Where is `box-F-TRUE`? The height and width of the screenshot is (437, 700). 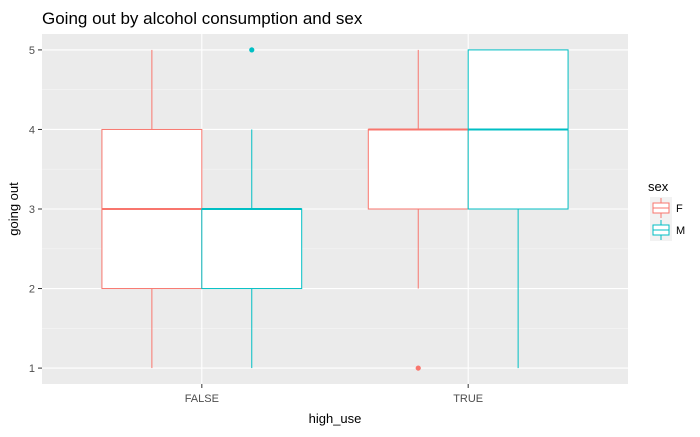
box-F-TRUE is located at coordinates (418, 210).